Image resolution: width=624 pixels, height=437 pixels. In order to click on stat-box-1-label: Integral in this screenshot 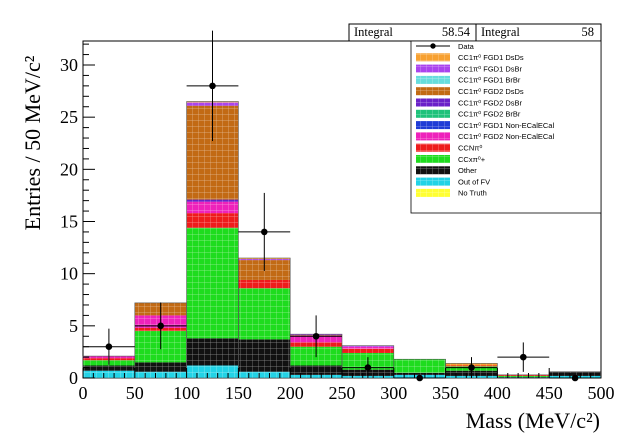, I will do `click(373, 32)`.